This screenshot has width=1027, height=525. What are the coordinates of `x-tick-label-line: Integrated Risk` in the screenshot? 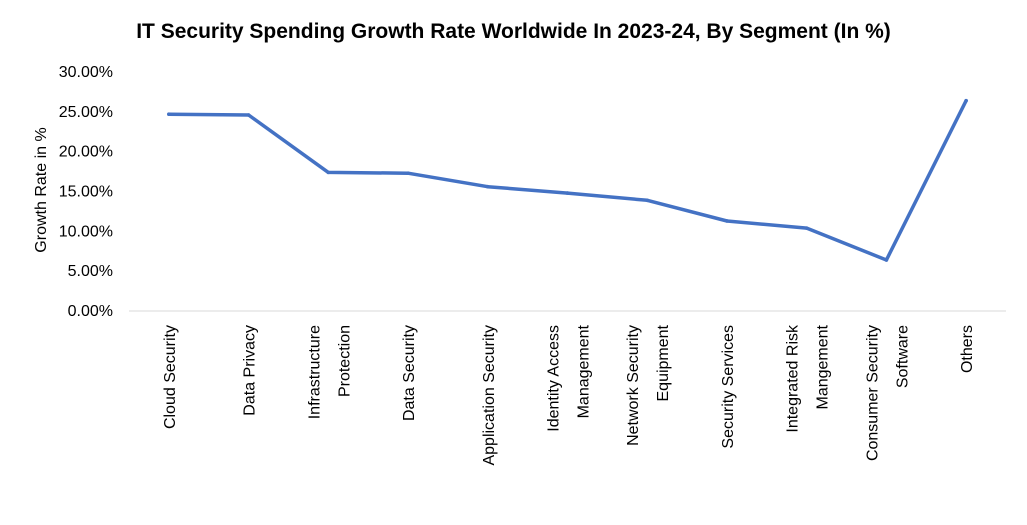 It's located at (793, 378).